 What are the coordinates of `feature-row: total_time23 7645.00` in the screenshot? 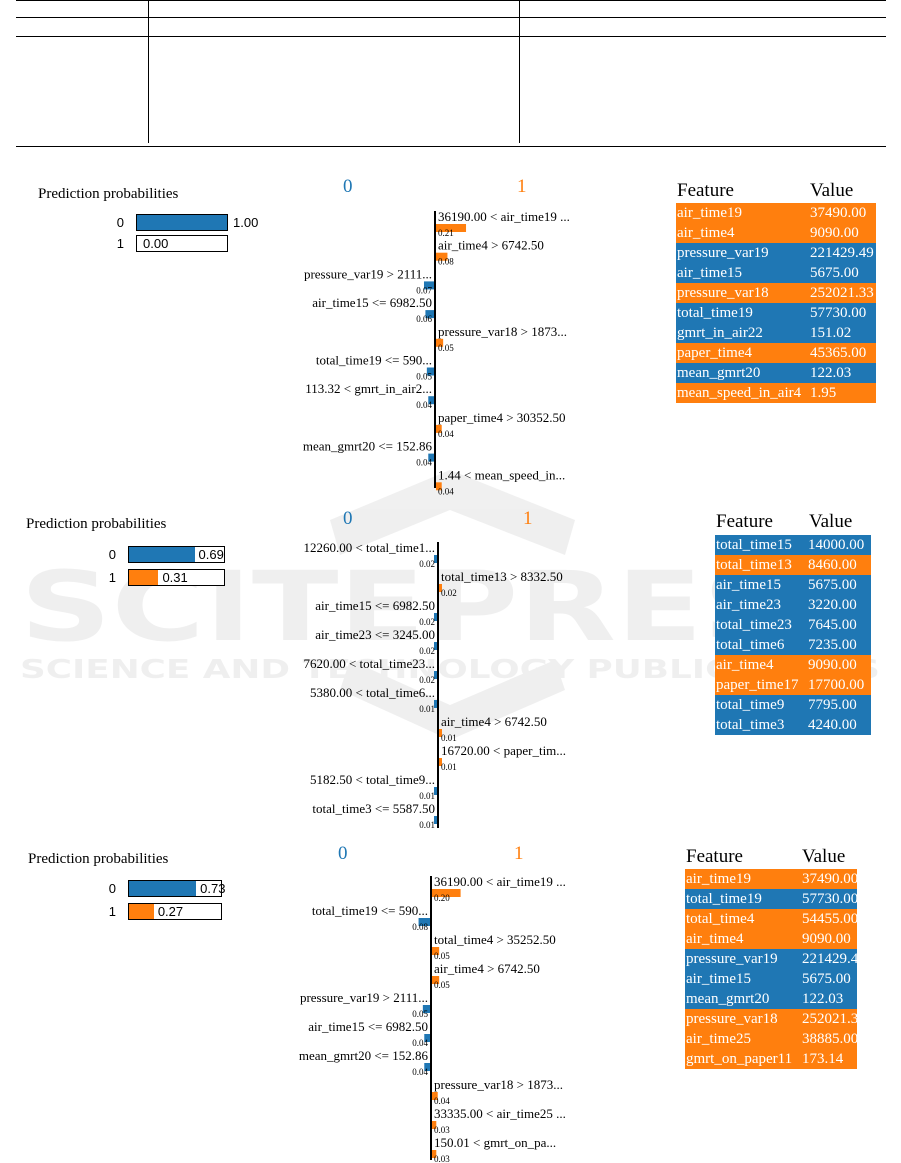 It's located at (793, 625).